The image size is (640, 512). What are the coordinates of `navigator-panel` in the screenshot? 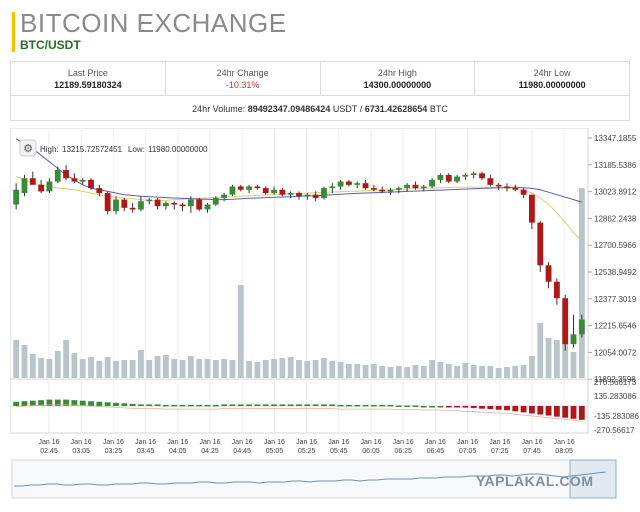 It's located at (314, 479).